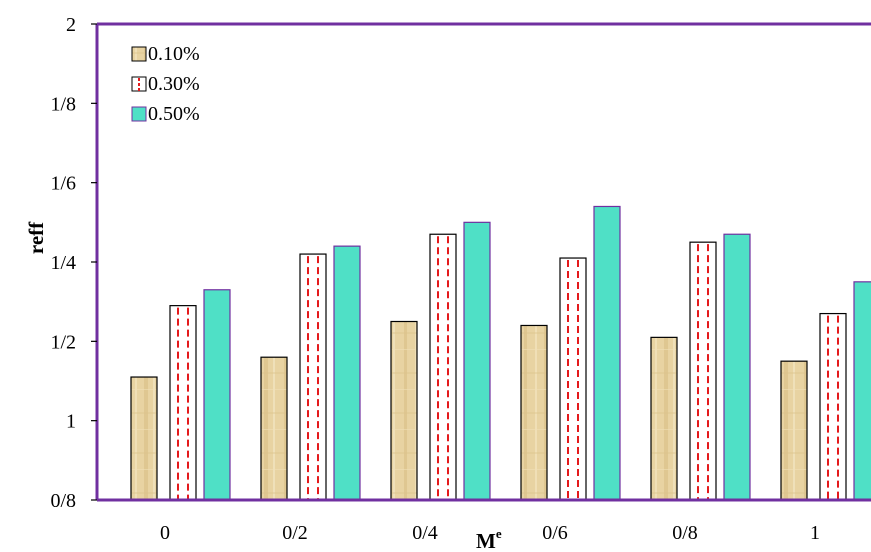 The width and height of the screenshot is (871, 552). I want to click on legend-label: 0.50%, so click(174, 114).